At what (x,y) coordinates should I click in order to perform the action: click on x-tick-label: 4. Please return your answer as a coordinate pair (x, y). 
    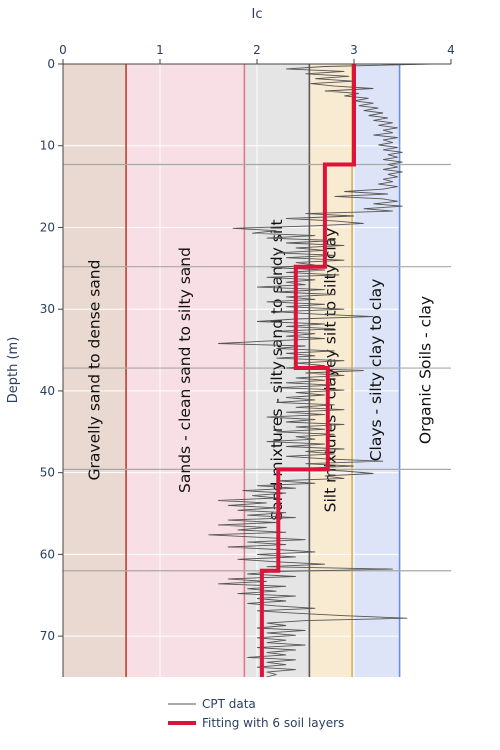
    Looking at the image, I should click on (451, 50).